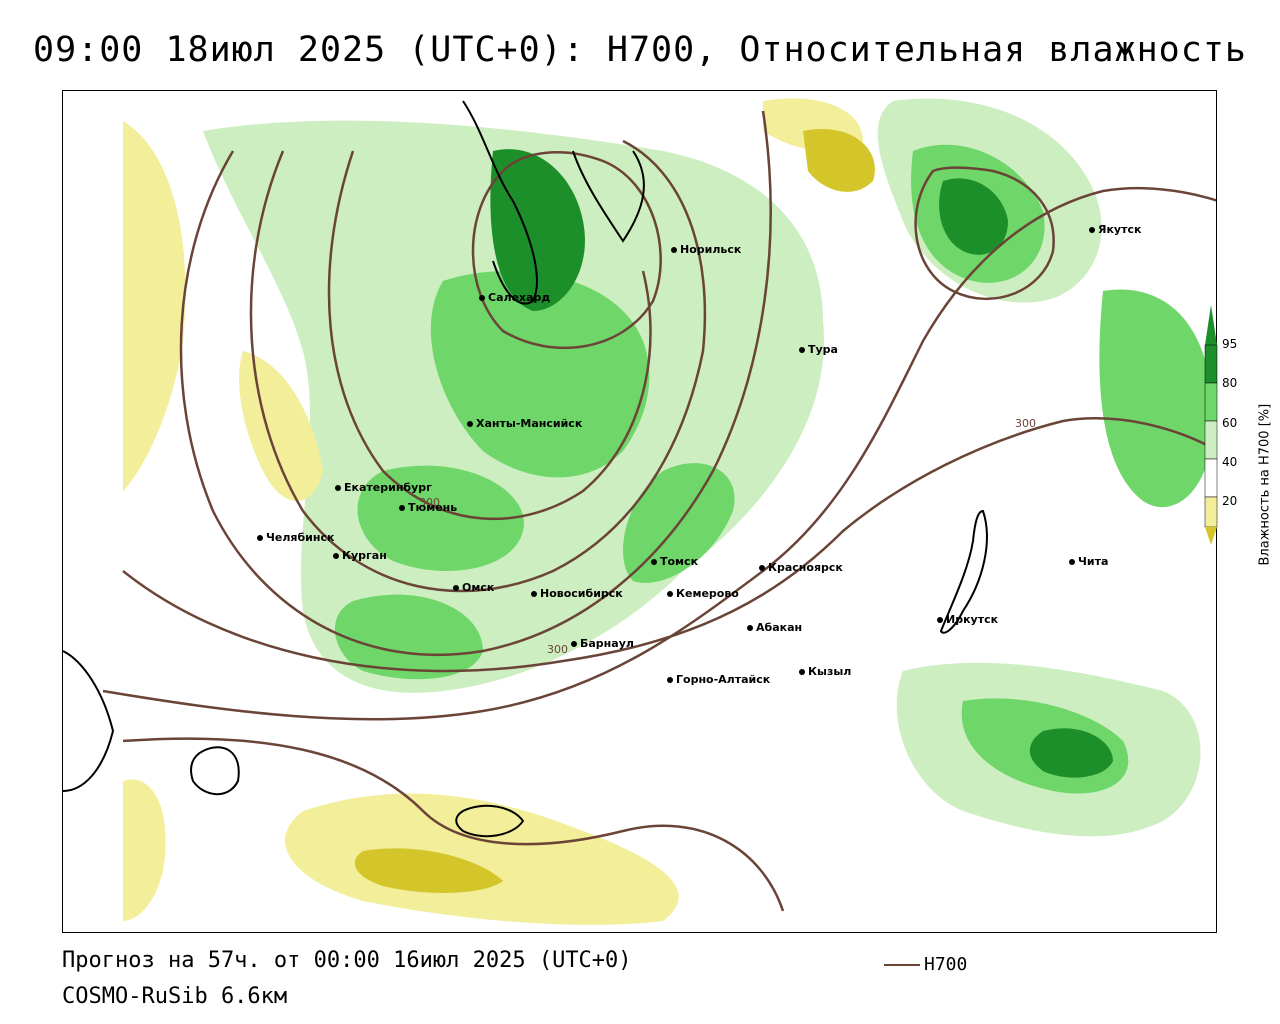  Describe the element at coordinates (383, 487) in the screenshot. I see `city-label: Екатеринбург` at that location.